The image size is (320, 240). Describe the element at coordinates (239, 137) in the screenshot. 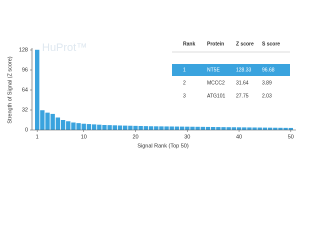

I see `x-tick-label: 40` at that location.